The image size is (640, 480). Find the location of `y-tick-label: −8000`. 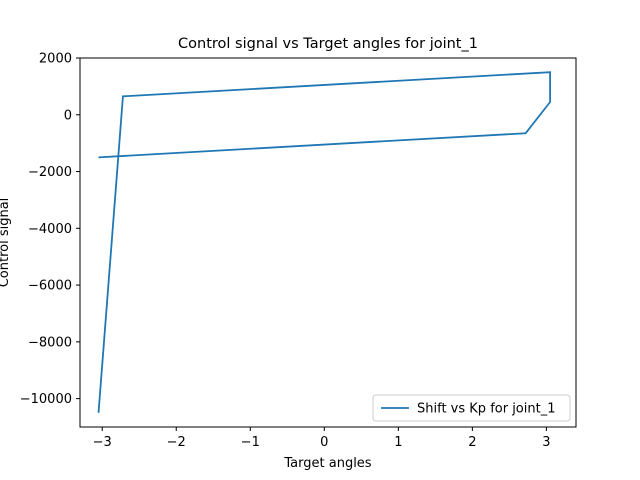

y-tick-label: −8000 is located at coordinates (50, 342).